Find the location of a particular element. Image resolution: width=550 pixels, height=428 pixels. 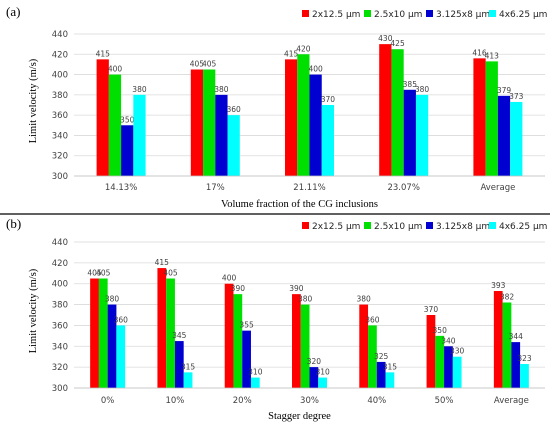

data-label: 310 is located at coordinates (255, 372).